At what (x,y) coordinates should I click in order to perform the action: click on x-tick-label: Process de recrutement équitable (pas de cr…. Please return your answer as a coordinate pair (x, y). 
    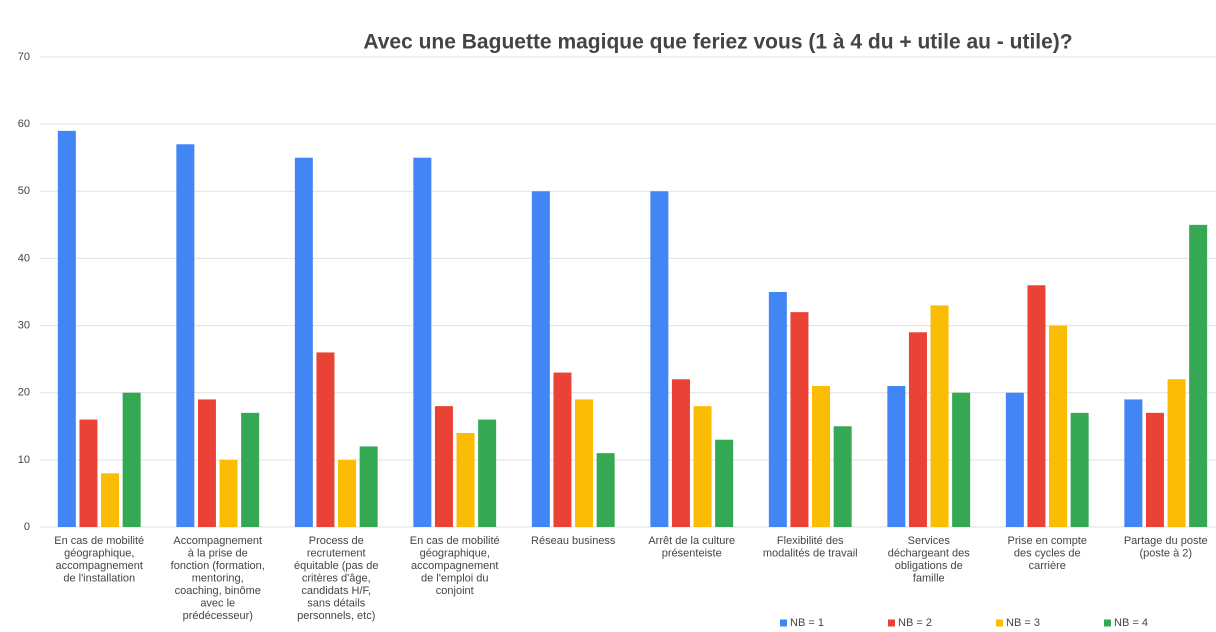
    Looking at the image, I should click on (336, 578).